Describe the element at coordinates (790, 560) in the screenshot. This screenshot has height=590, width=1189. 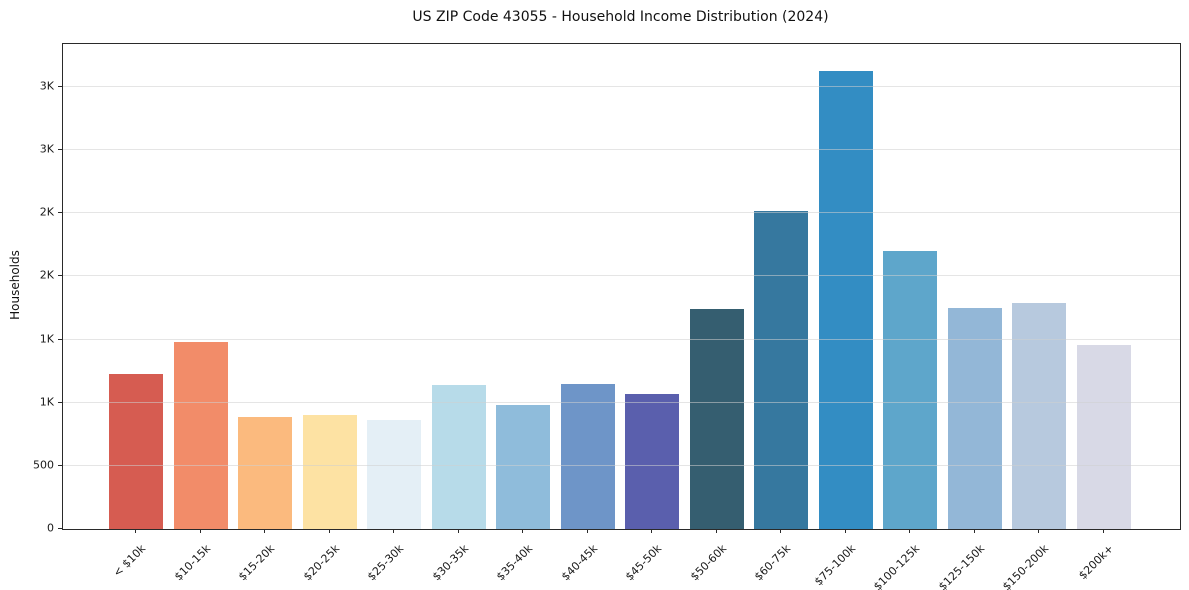
I see `x-tick-label: $60-75k` at that location.